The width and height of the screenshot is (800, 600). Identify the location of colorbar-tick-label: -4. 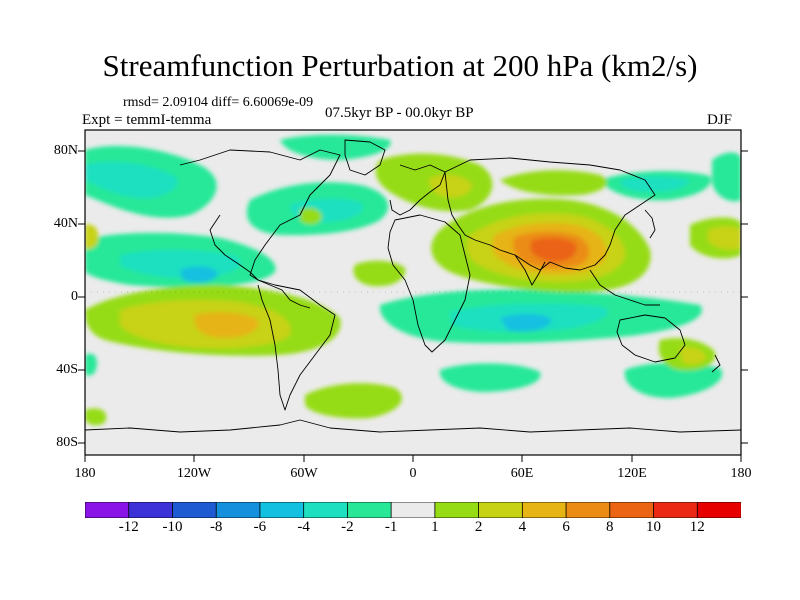
(303, 527).